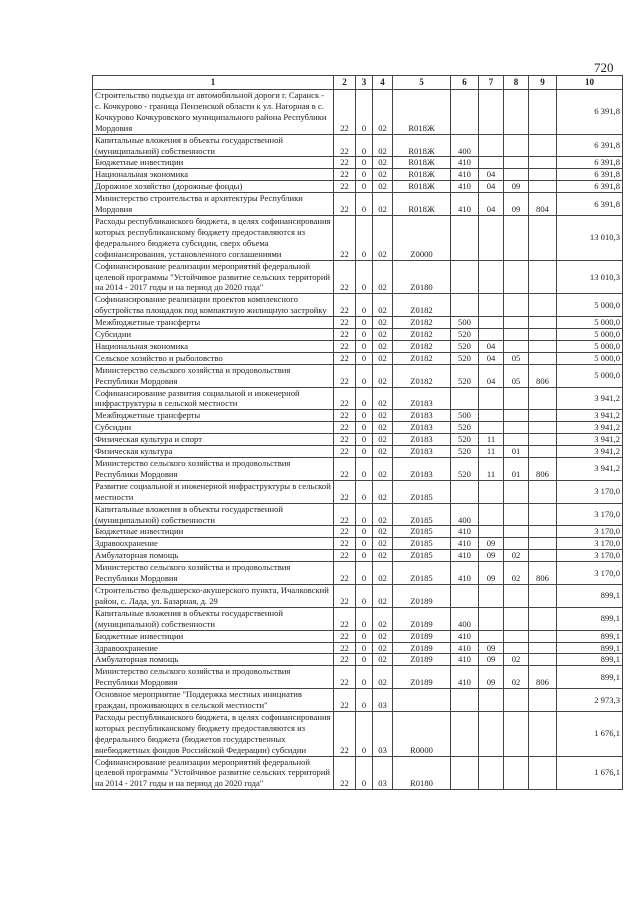 This screenshot has height=905, width=640. Describe the element at coordinates (213, 556) in the screenshot. I see `row-name: Амбулаторная помощь` at that location.